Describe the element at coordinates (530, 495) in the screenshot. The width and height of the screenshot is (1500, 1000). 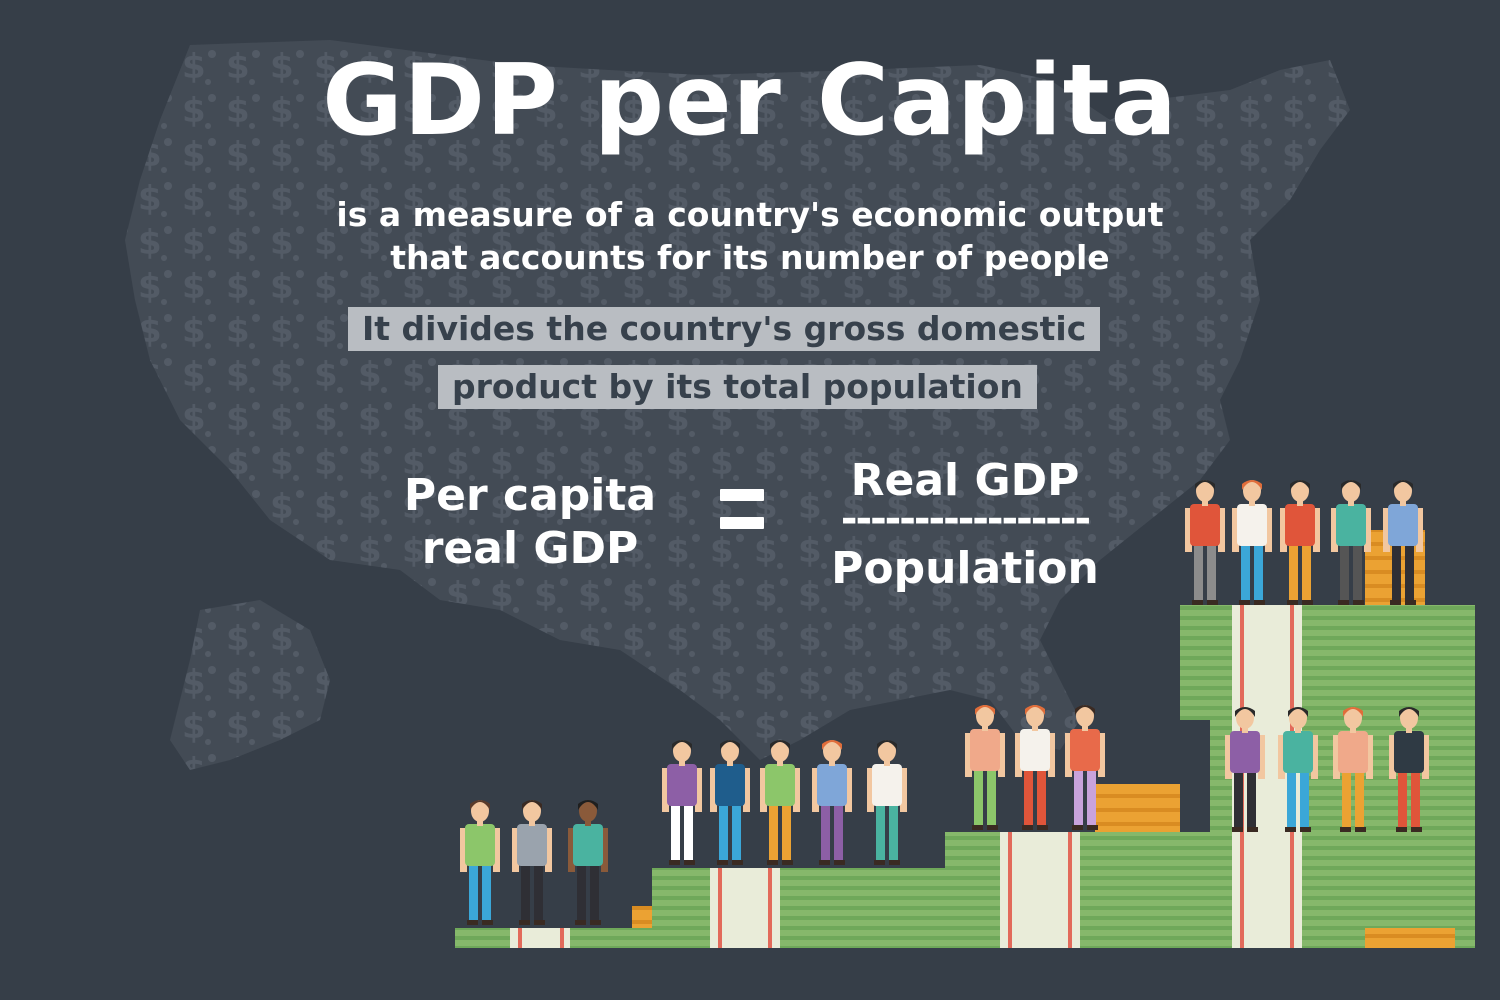
I see `formula-lhs-line-1: Per capita` at that location.